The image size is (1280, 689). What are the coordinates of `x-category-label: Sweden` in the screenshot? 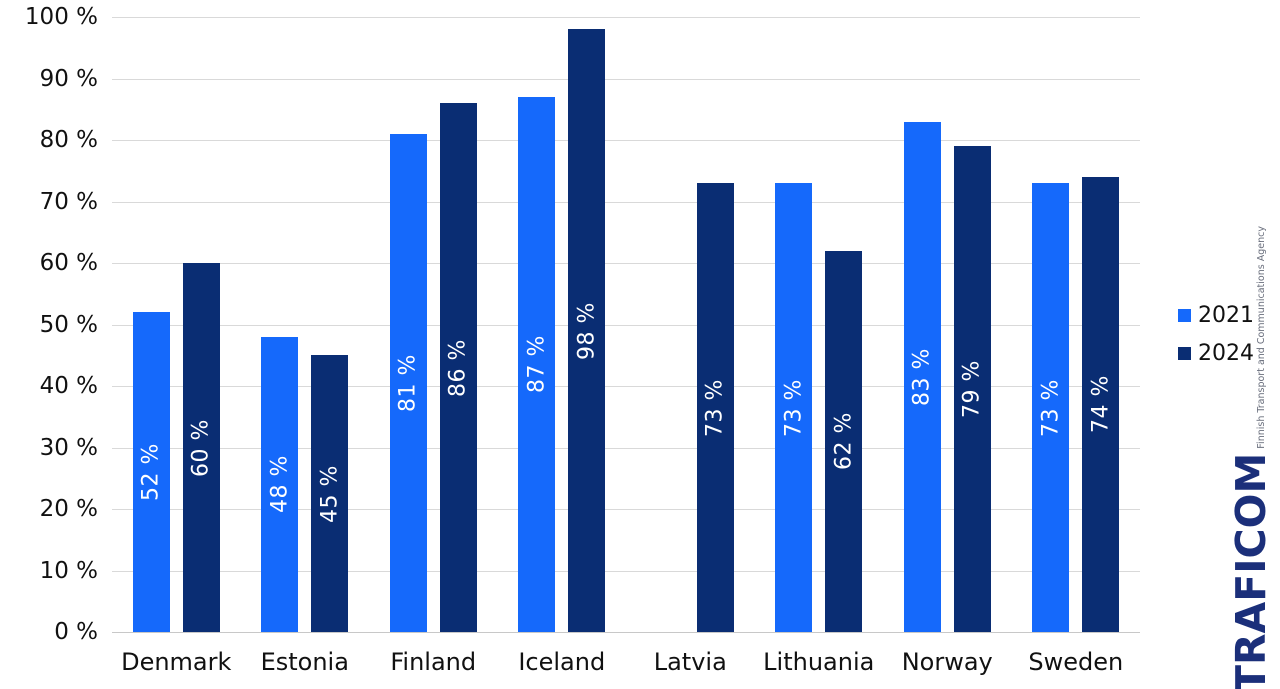 It's located at (1076, 662).